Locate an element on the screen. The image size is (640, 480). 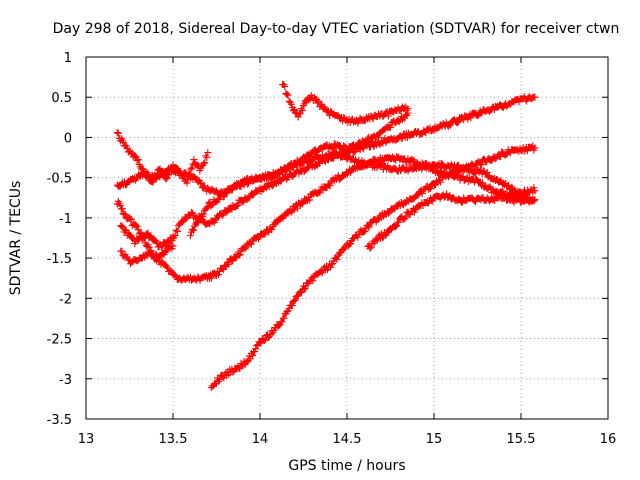
x-tick-label: 15.5 is located at coordinates (521, 439).